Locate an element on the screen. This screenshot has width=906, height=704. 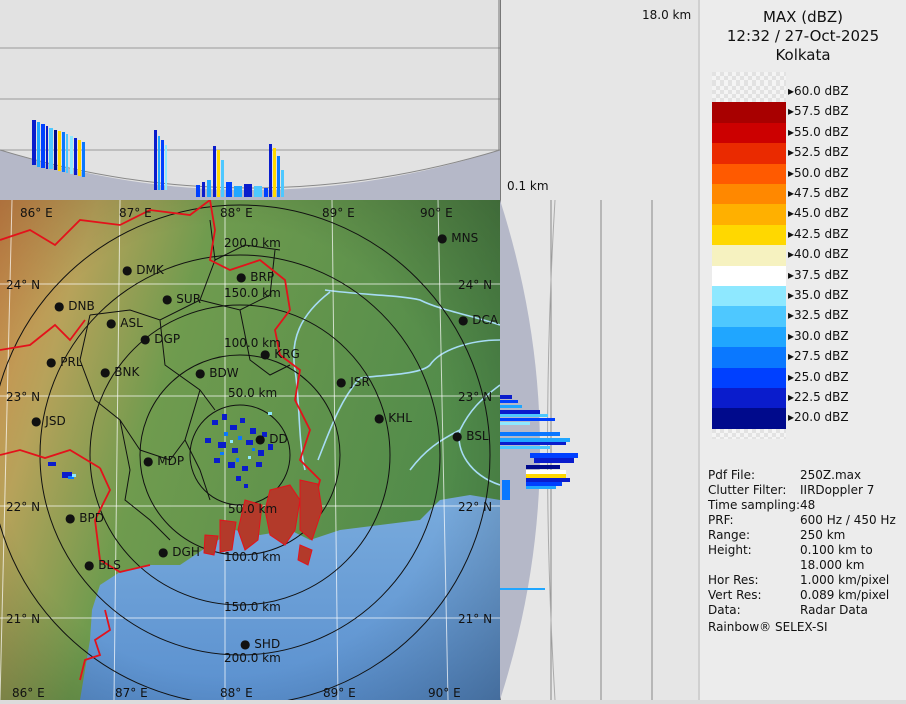
lat-label-left-24: 24° N is located at coordinates (23, 285).